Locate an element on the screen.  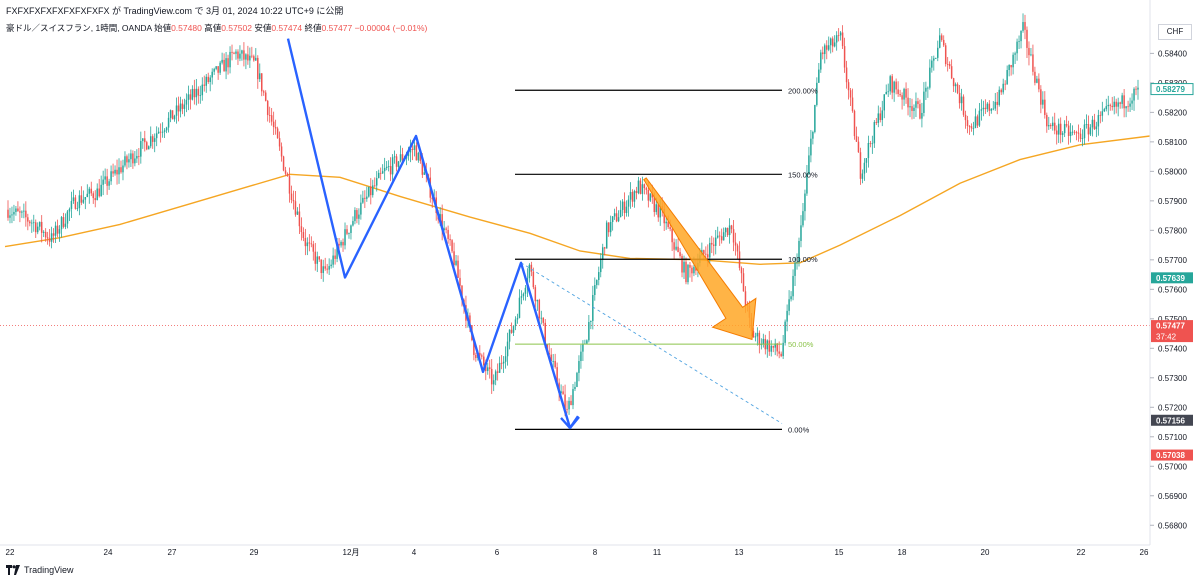
price-badge: 0.57477 37:42 is located at coordinates (1172, 331).